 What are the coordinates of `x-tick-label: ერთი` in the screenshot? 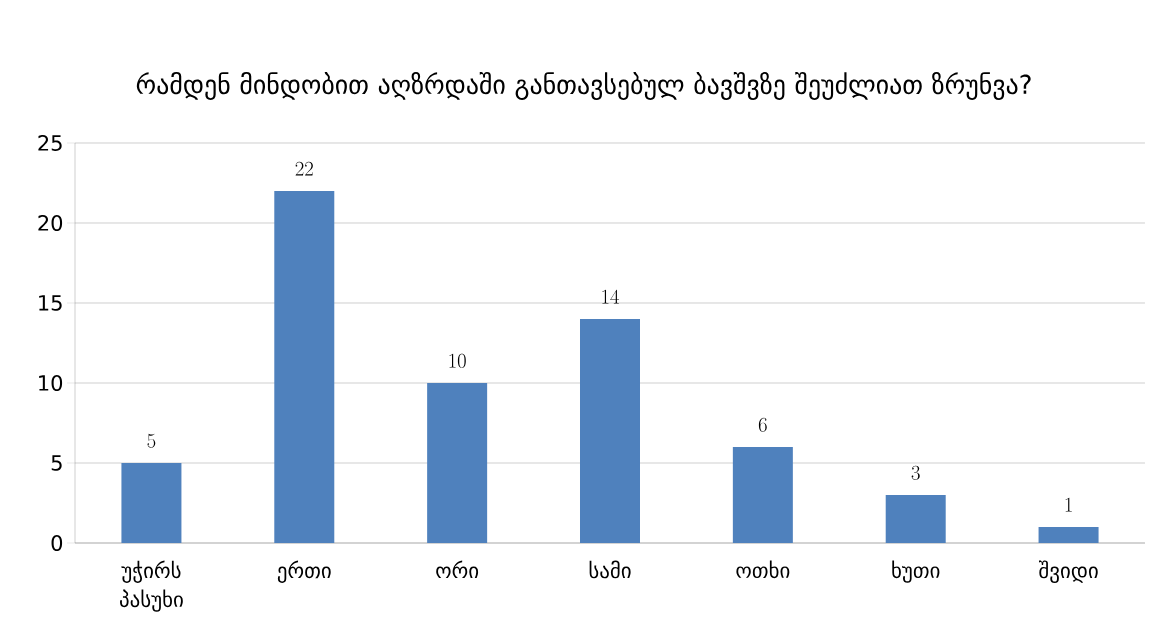 It's located at (304, 571).